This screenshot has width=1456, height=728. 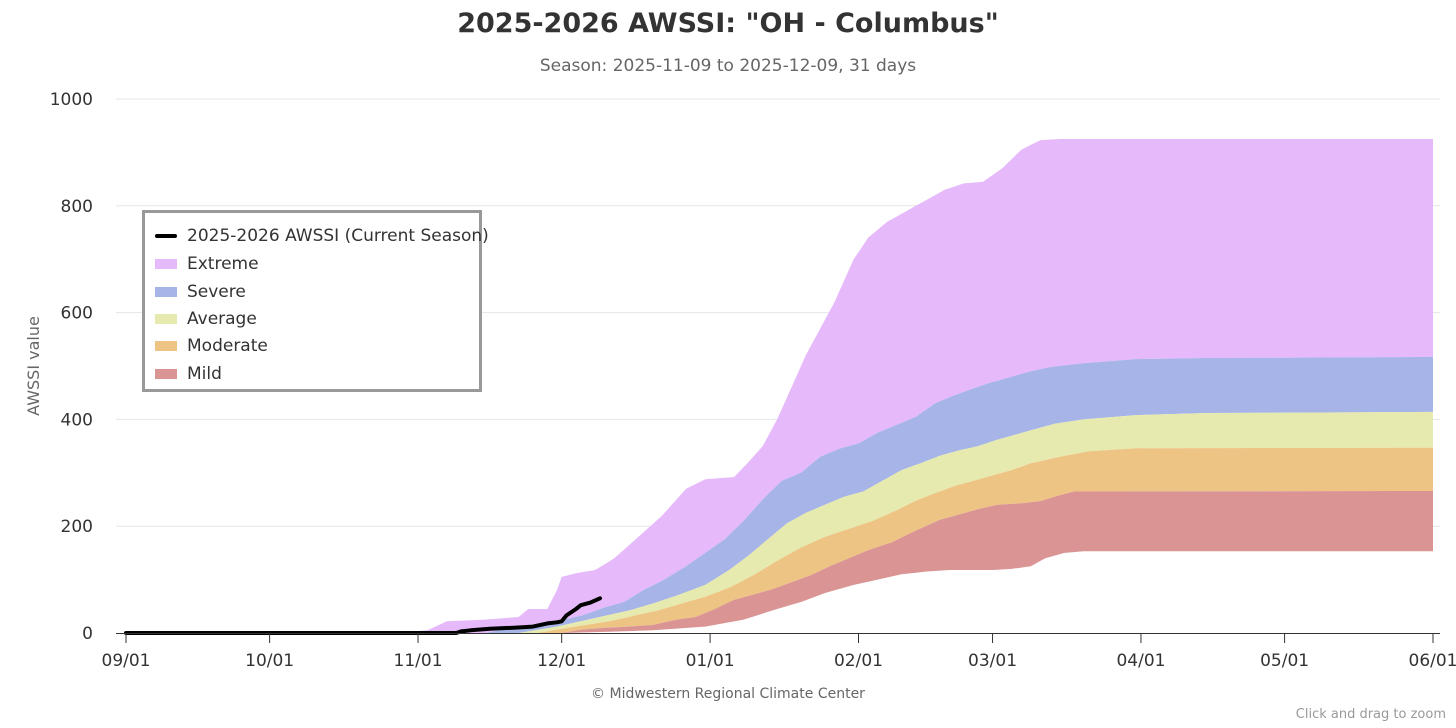 I want to click on x-tick-label-10-01: 10/01, so click(x=269, y=661).